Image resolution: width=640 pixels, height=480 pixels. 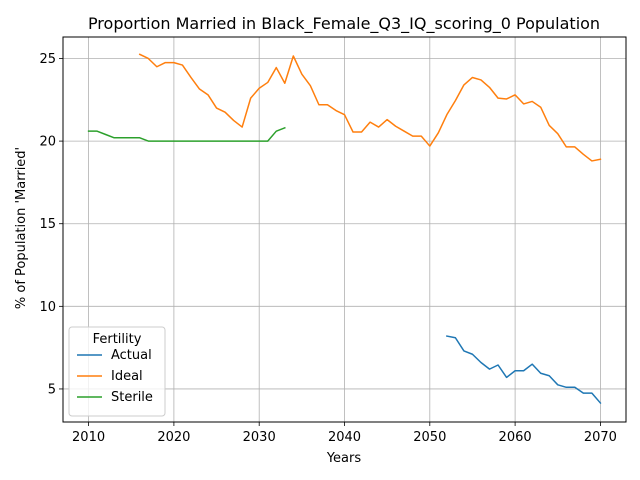 I want to click on y-tick-label: 10, so click(x=47, y=307).